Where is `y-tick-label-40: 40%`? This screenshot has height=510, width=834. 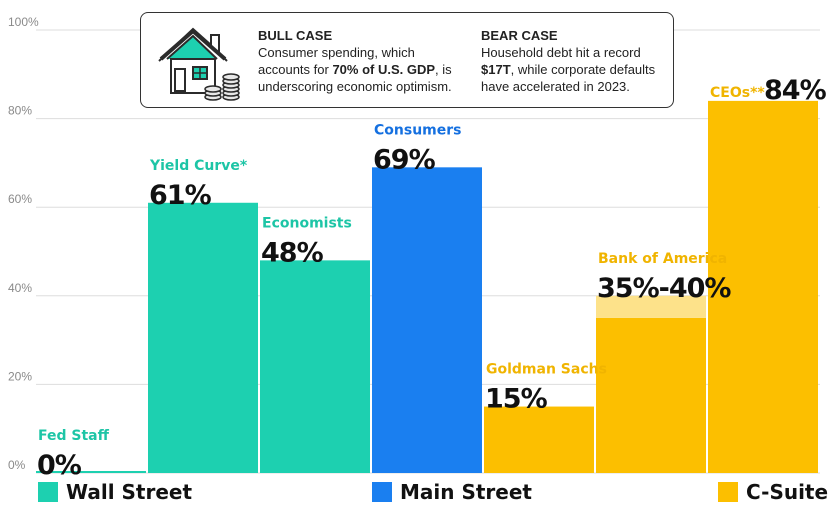 y-tick-label-40: 40% is located at coordinates (20, 288).